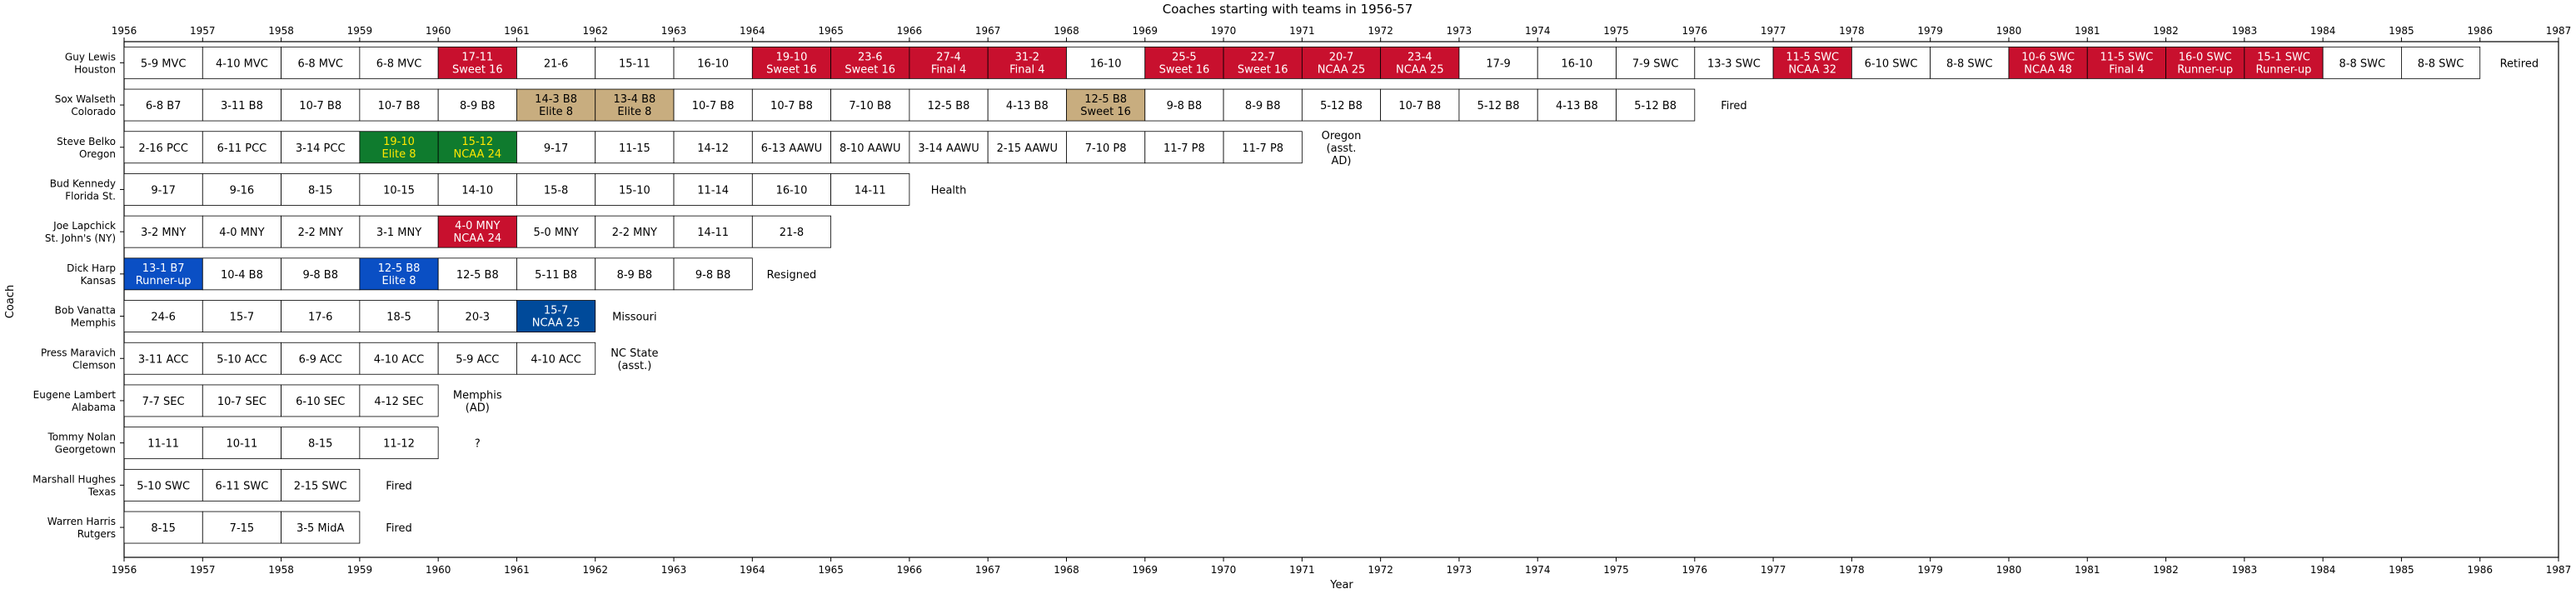 Image resolution: width=2576 pixels, height=594 pixels. I want to click on x-tick-label-bottom: 1974, so click(1538, 570).